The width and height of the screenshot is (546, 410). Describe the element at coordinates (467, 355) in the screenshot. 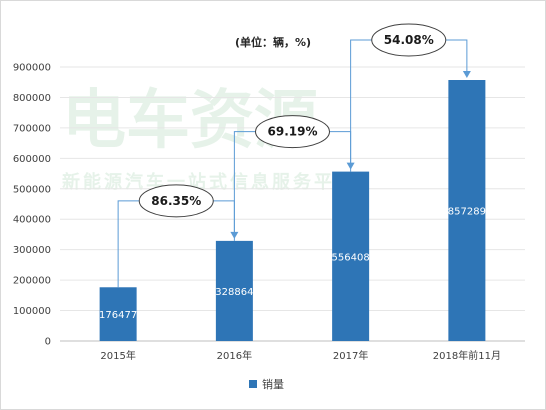

I see `x-tick-label: 2018年前11月` at that location.